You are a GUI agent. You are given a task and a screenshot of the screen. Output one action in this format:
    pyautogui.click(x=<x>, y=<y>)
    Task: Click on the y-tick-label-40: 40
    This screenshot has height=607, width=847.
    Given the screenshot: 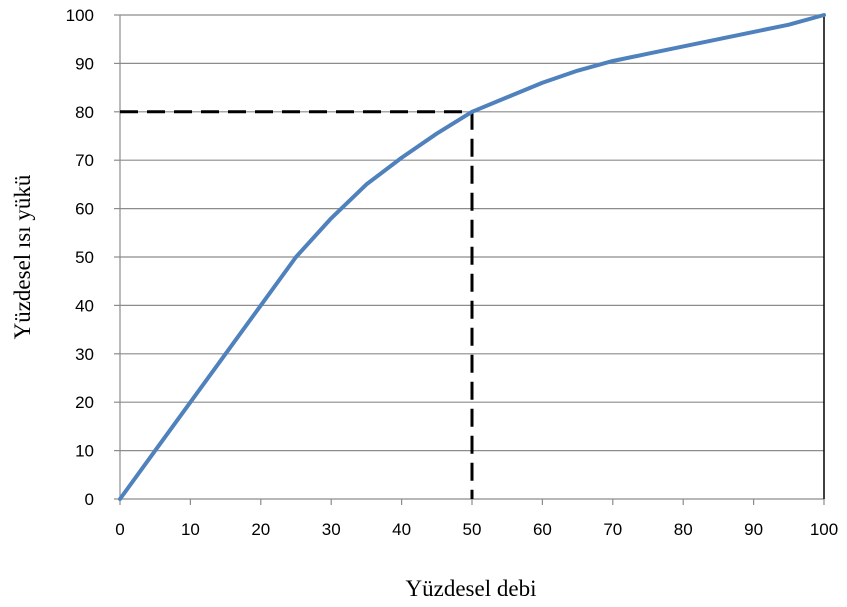 What is the action you would take?
    pyautogui.click(x=84, y=305)
    